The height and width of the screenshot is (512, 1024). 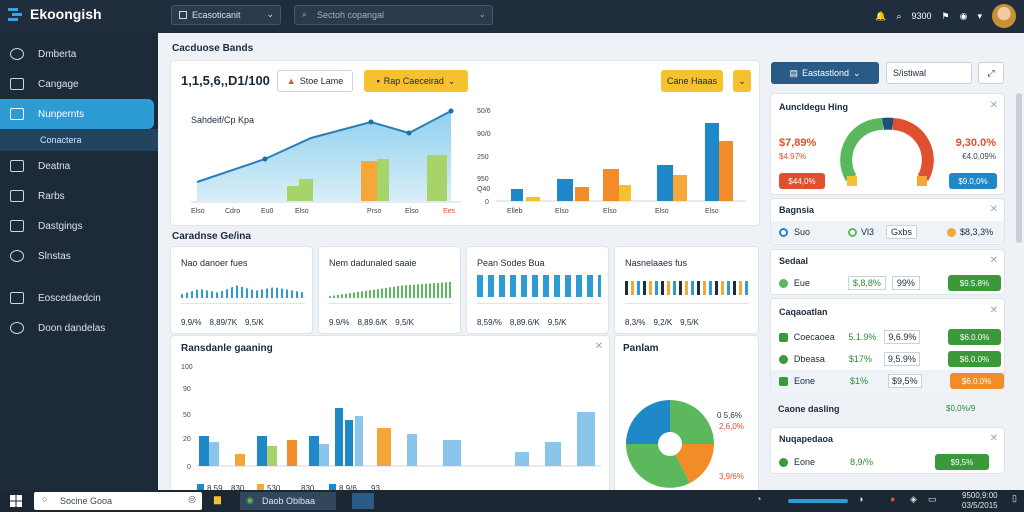 What do you see at coordinates (886, 283) in the screenshot?
I see `info-row: Eue $,8,8% 99% $9.5.8%` at bounding box center [886, 283].